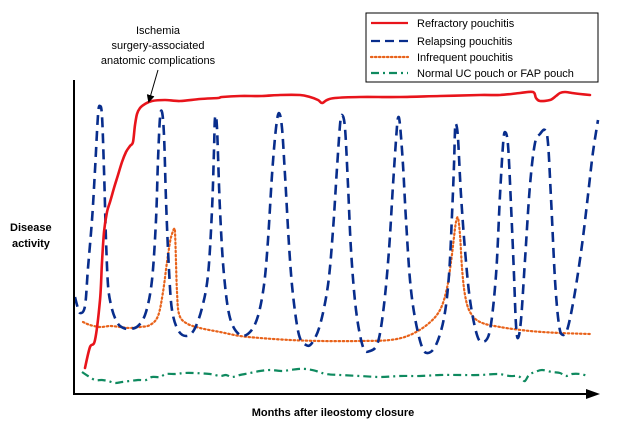  What do you see at coordinates (152, 86) in the screenshot?
I see `annotation-arrow` at bounding box center [152, 86].